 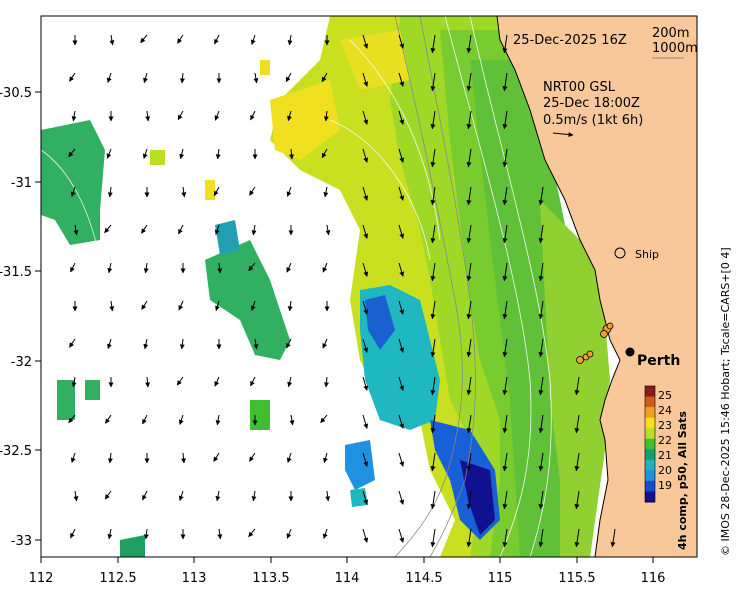 I want to click on ship-marker, so click(x=620, y=253).